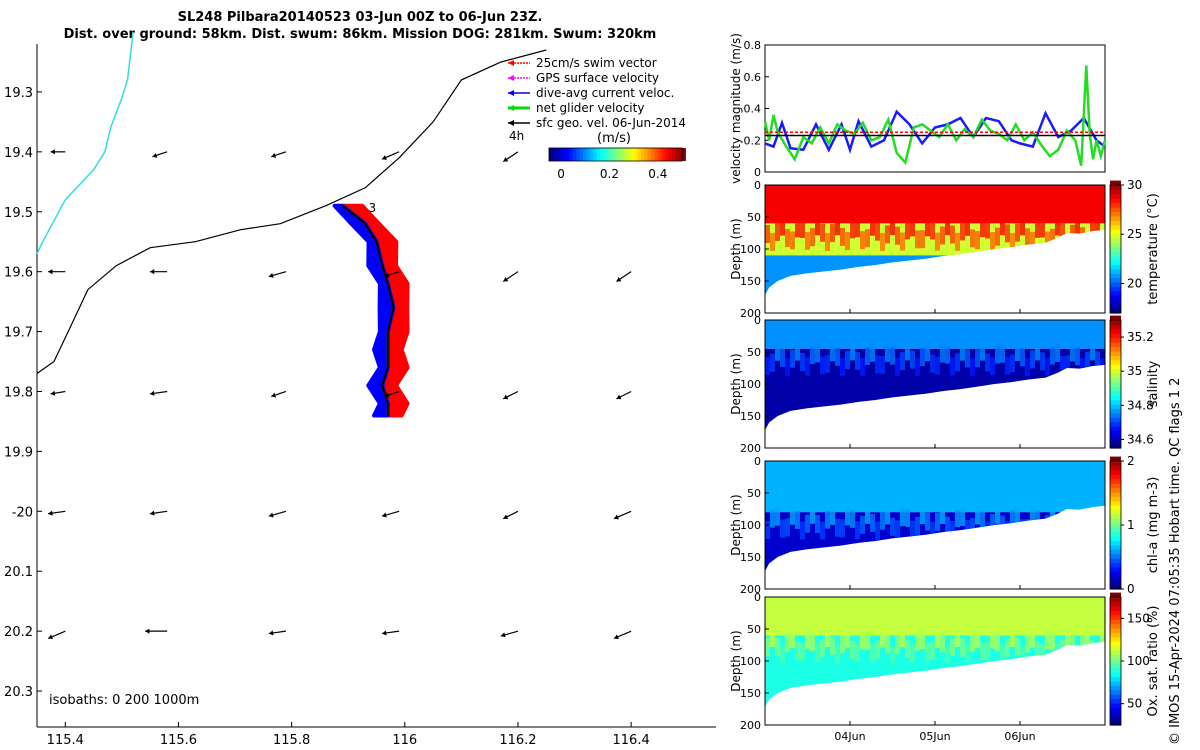 The width and height of the screenshot is (1200, 750). What do you see at coordinates (511, 123) in the screenshot?
I see `legend-arrowhead` at bounding box center [511, 123].